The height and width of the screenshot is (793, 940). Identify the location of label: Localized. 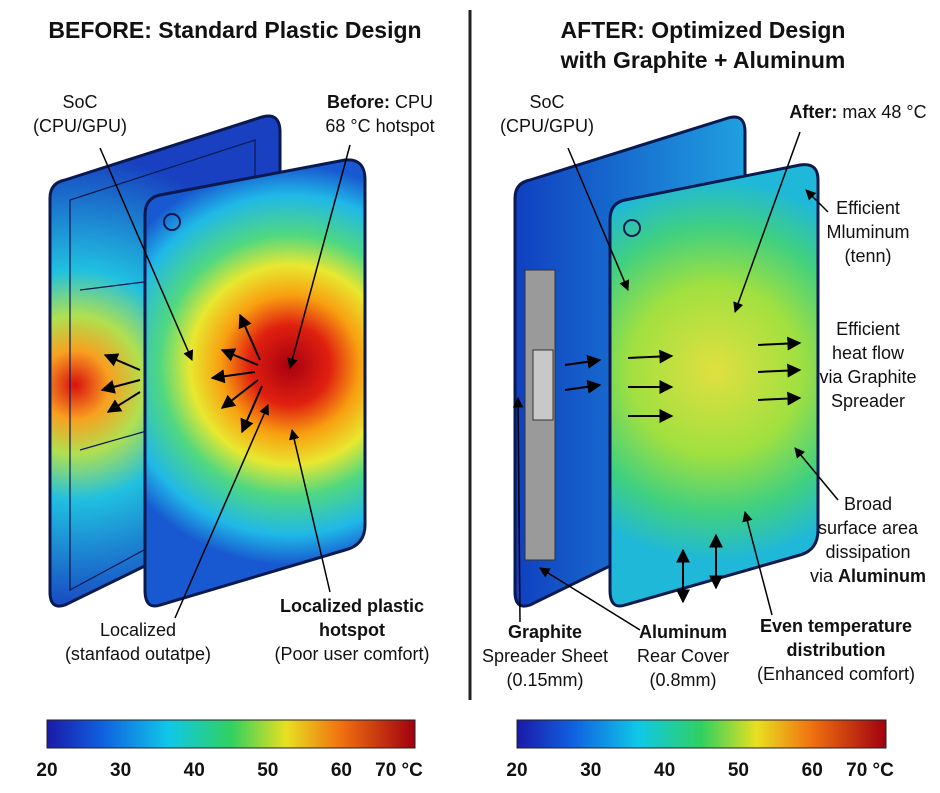
(138, 630).